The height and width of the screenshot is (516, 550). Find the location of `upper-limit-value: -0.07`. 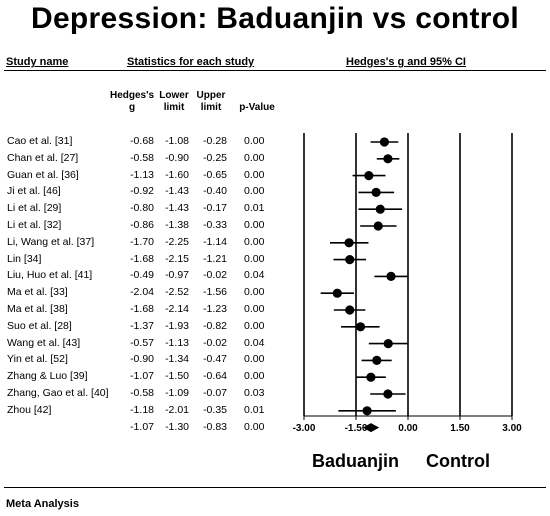

upper-limit-value: -0.07 is located at coordinates (215, 393).